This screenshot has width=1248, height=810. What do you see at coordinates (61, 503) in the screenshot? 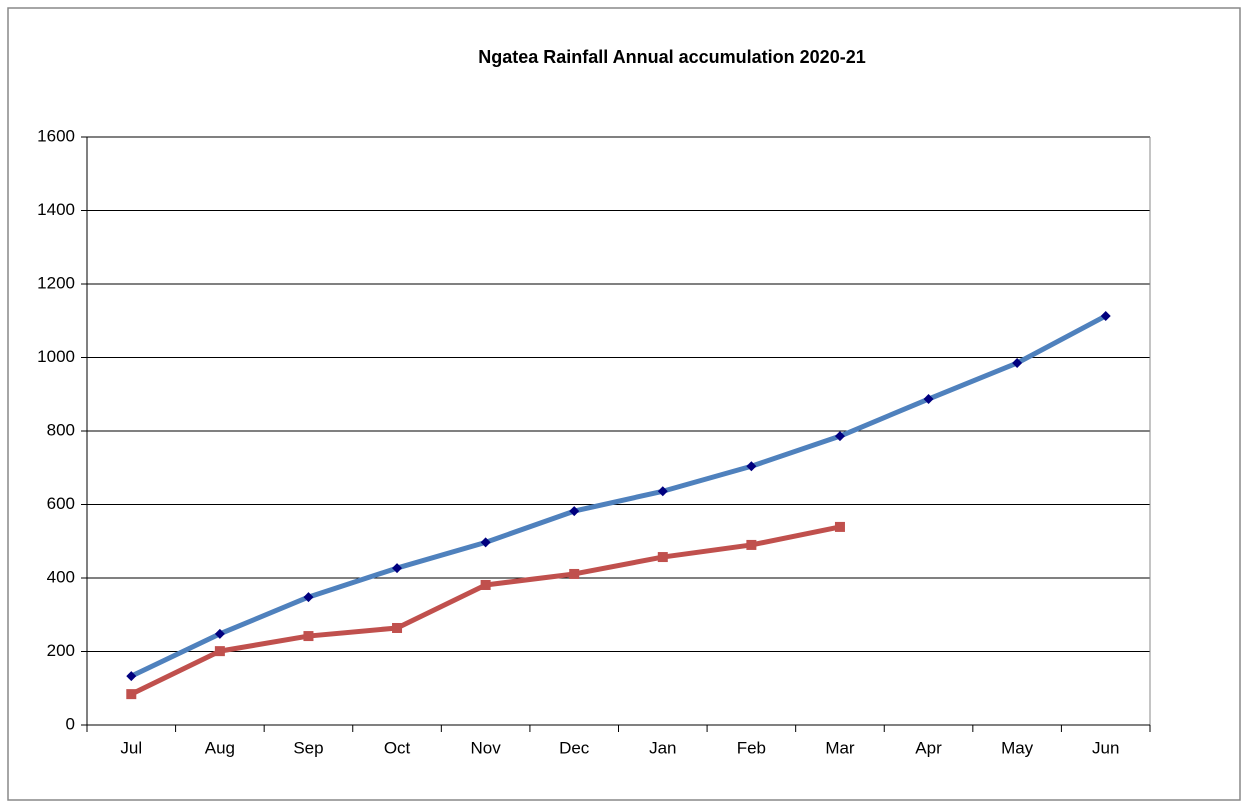
I see `y-tick-label: 600` at bounding box center [61, 503].